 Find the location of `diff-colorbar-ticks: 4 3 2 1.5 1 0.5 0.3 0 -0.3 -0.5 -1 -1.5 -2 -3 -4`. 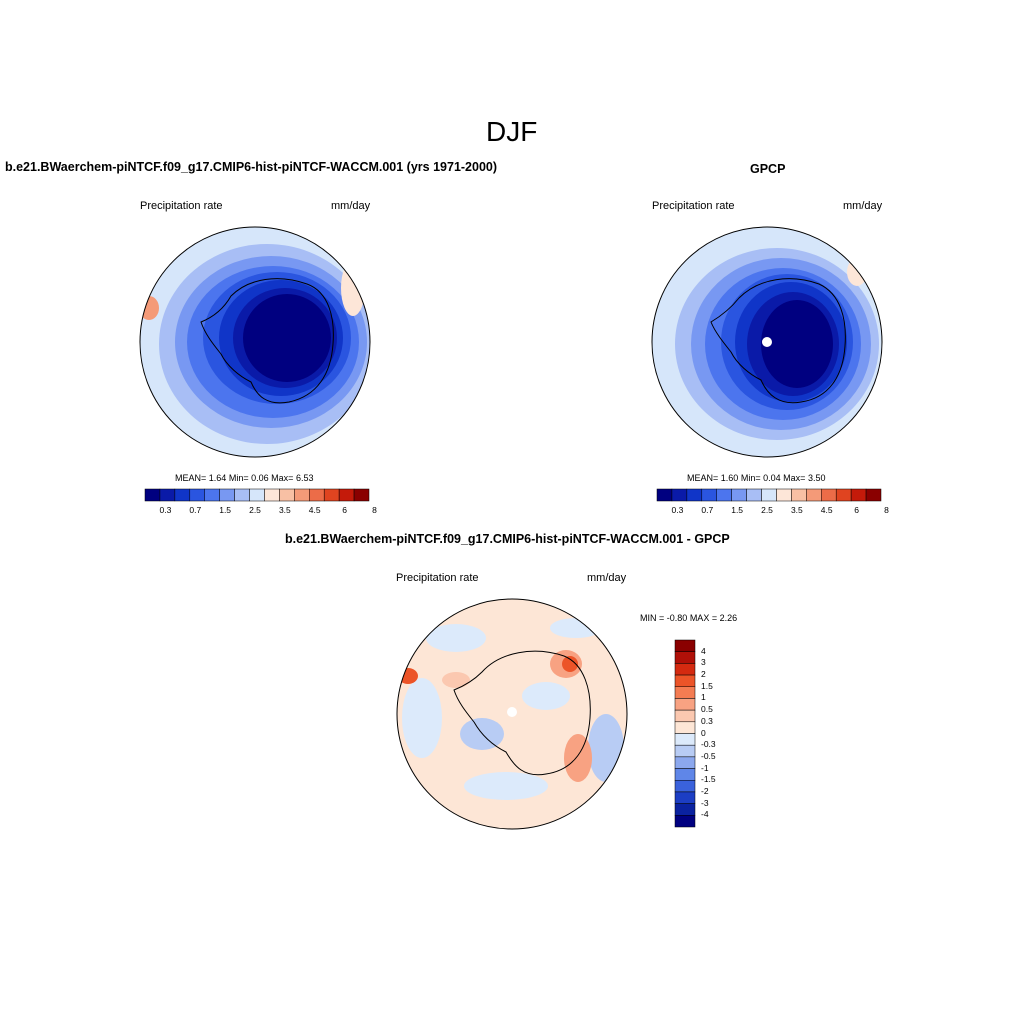

diff-colorbar-ticks: 4 3 2 1.5 1 0.5 0.3 0 -0.3 -0.5 -1 -1.5 -2 -3 -4 is located at coordinates (721, 733).